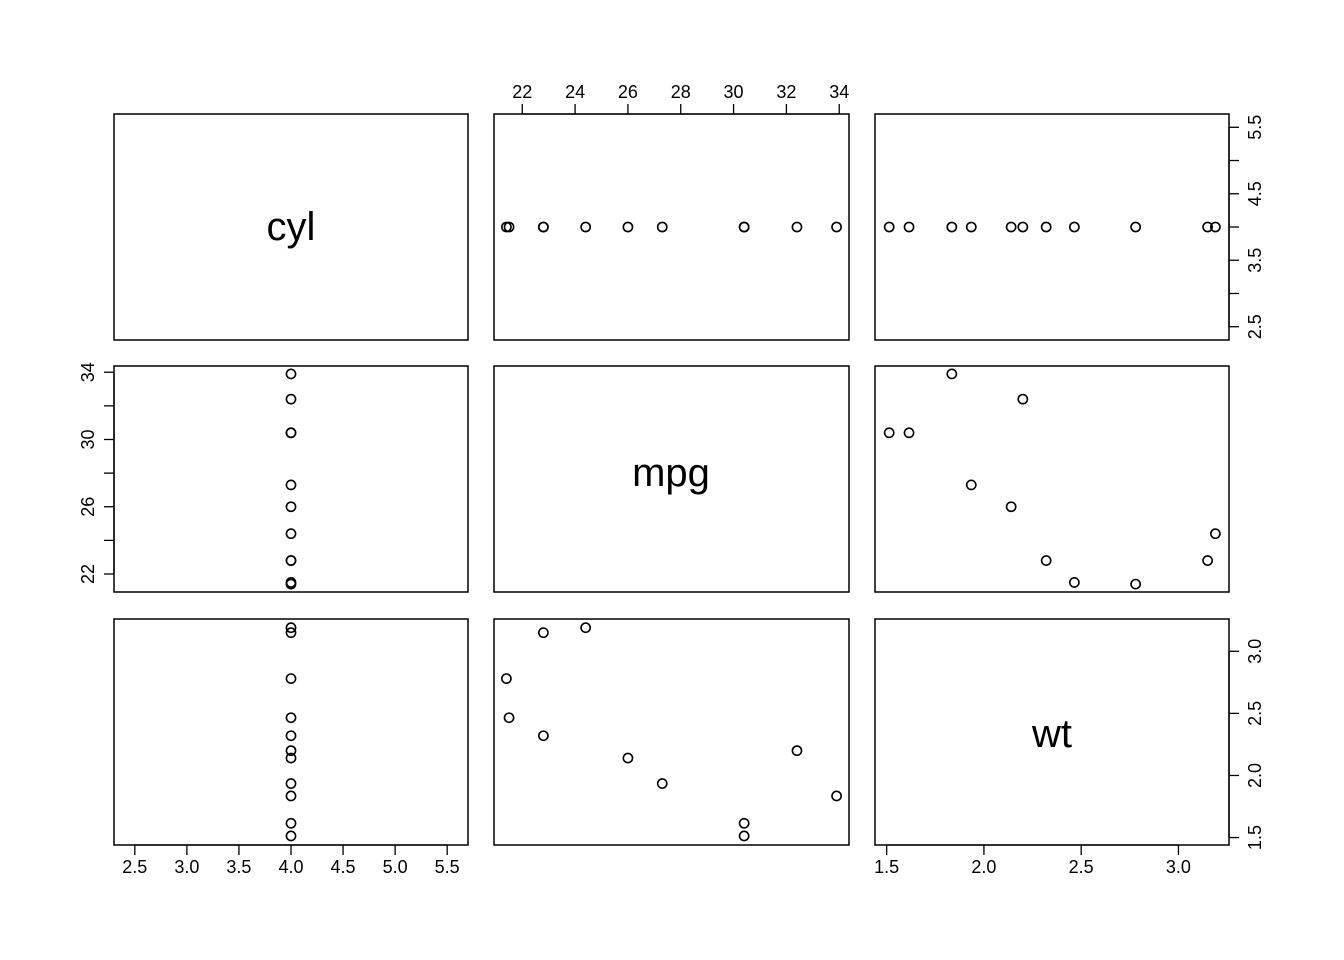  I want to click on cyl-bottom-axis-tick-label: 4.0, so click(290, 867).